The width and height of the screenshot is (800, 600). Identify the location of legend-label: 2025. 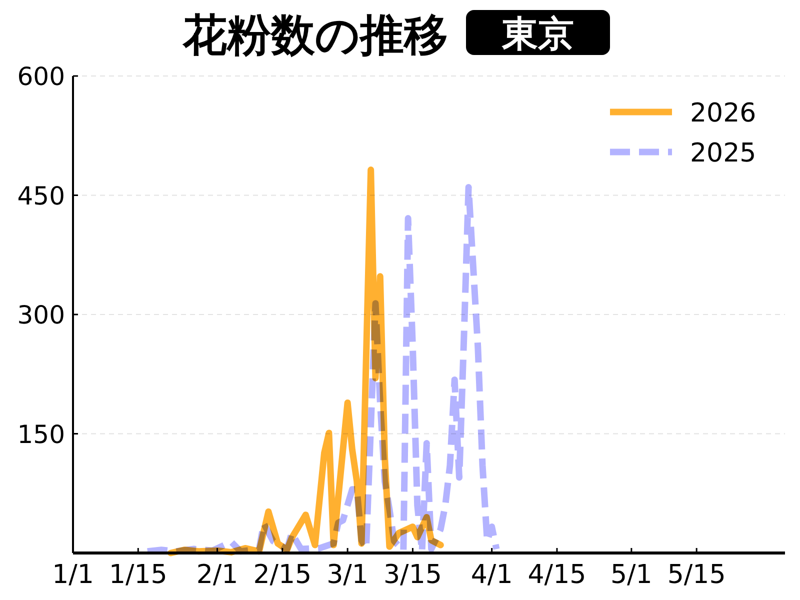
(723, 153).